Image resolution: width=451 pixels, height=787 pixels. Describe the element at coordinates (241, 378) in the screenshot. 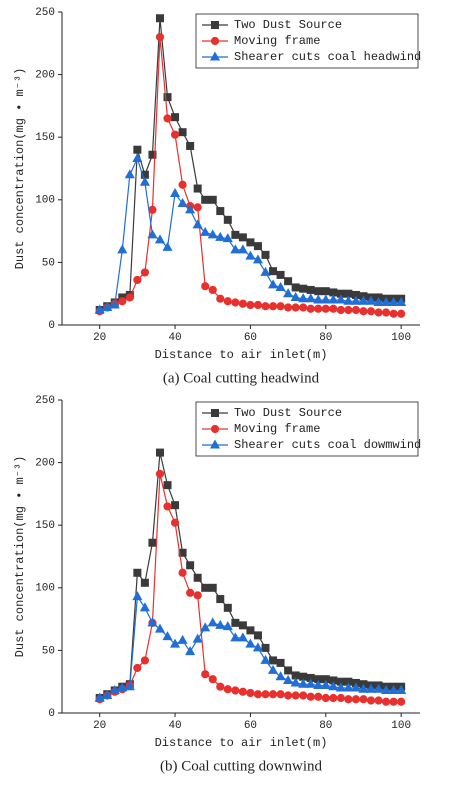

I see `caption: (a) Coal cutting headwind` at that location.